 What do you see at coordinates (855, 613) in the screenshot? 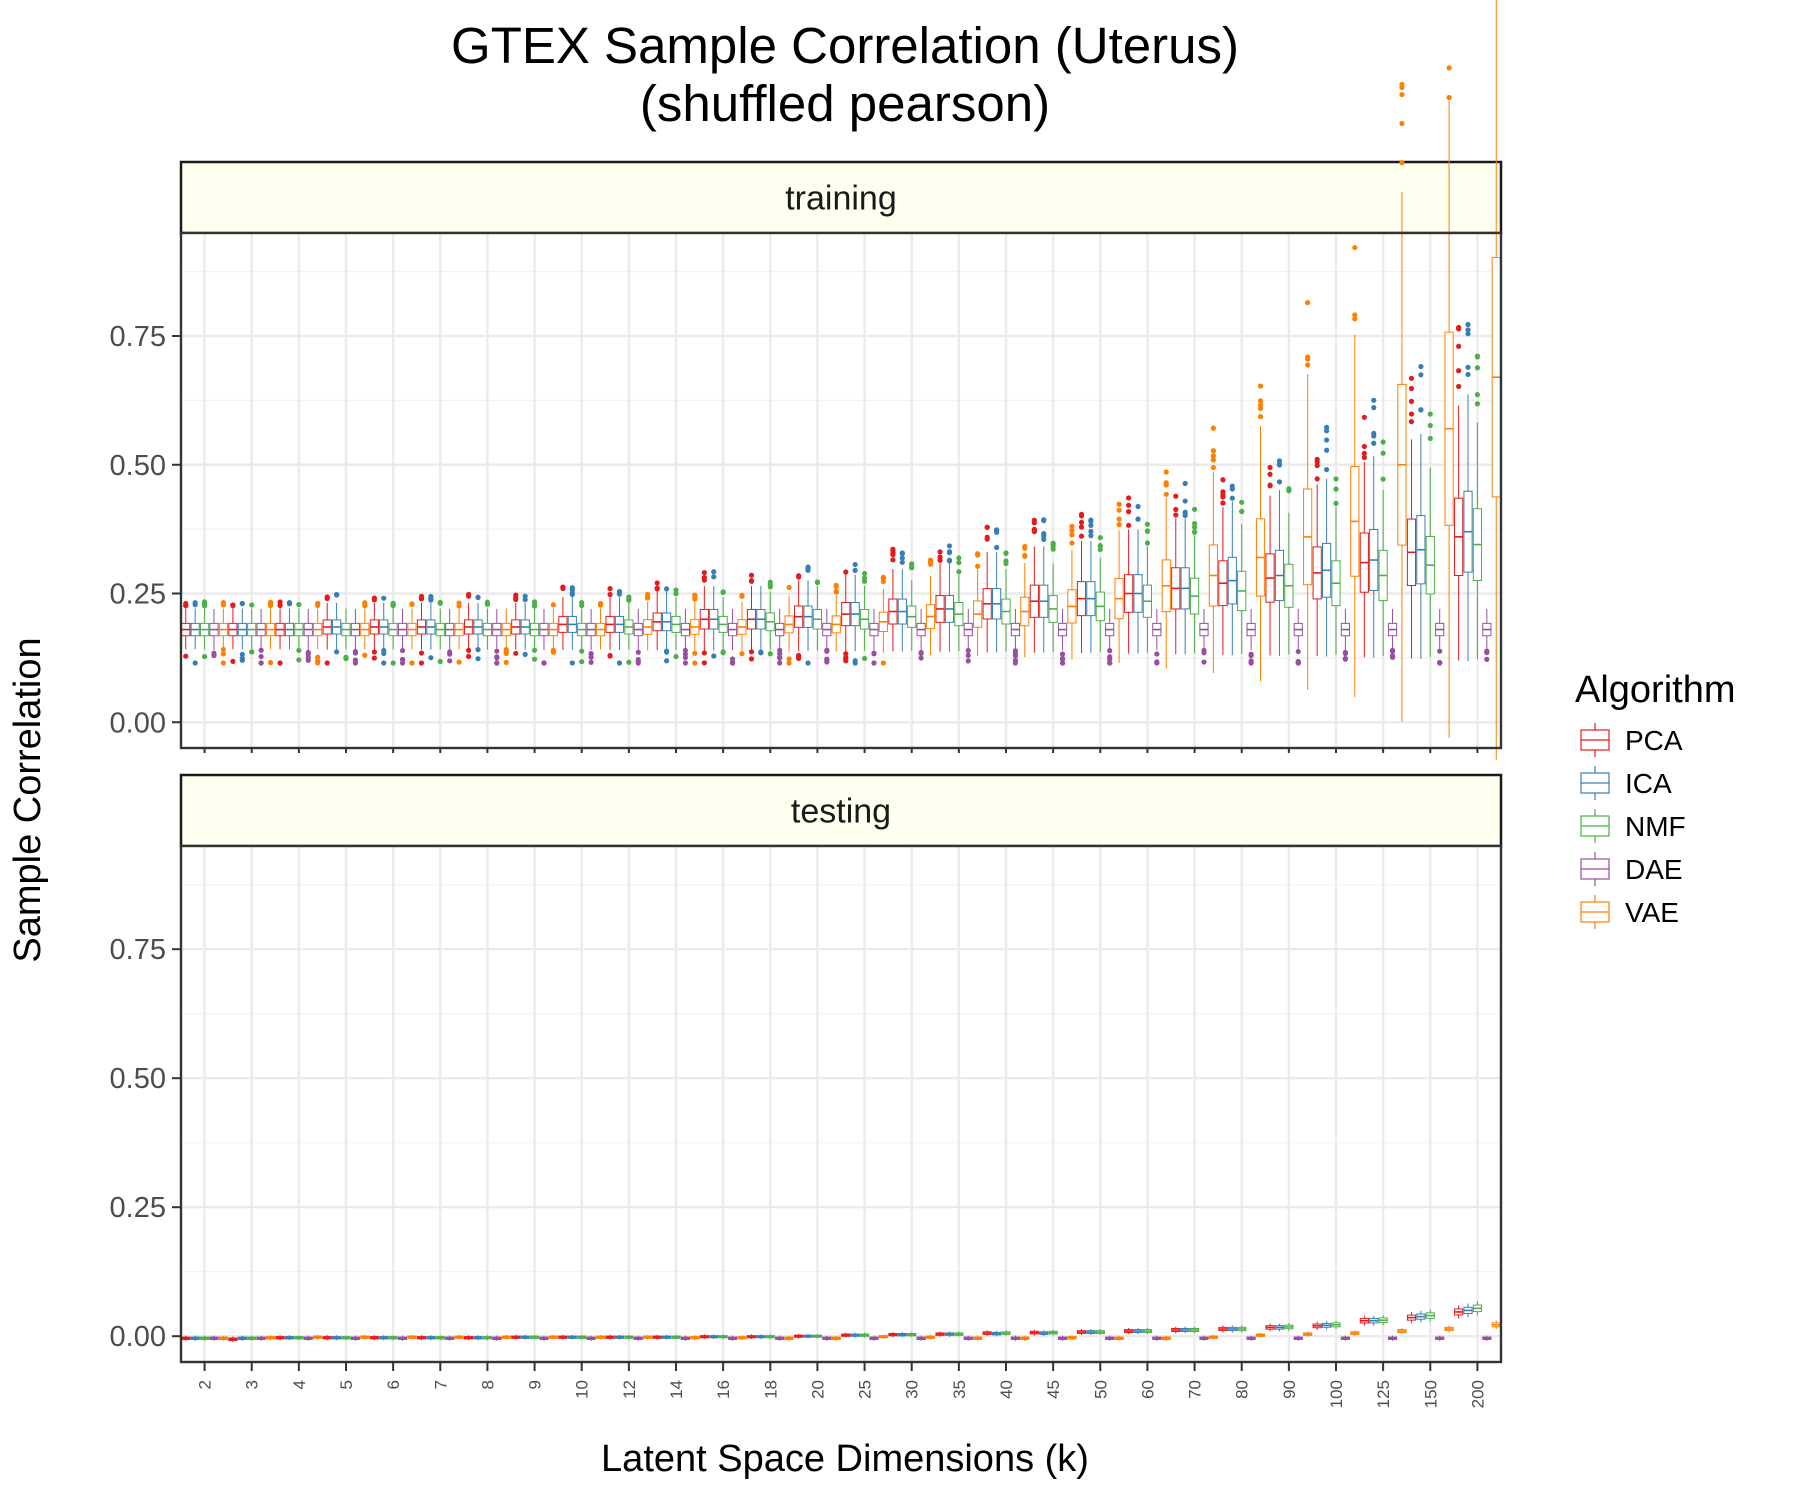
I see `box-training-ica-k25` at bounding box center [855, 613].